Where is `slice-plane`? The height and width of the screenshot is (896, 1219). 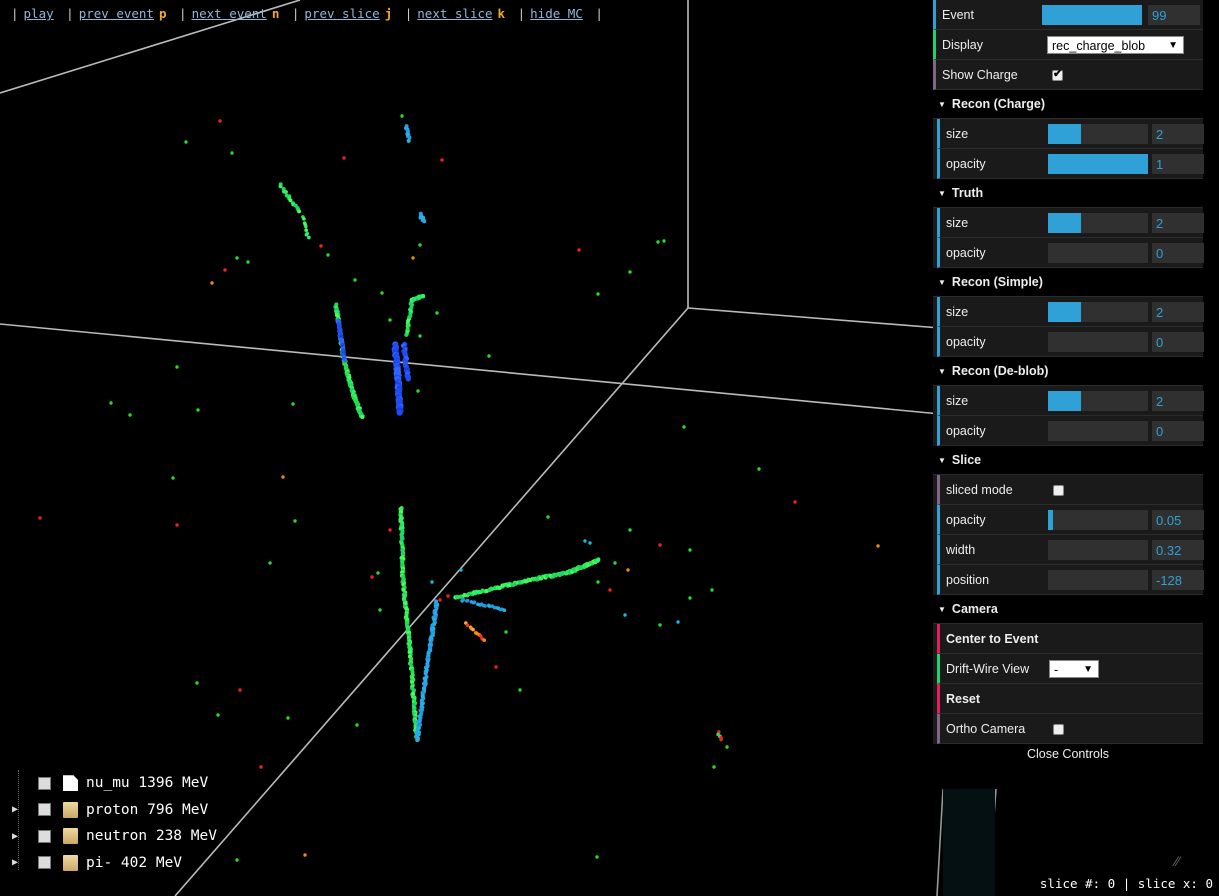
slice-plane is located at coordinates (969, 842).